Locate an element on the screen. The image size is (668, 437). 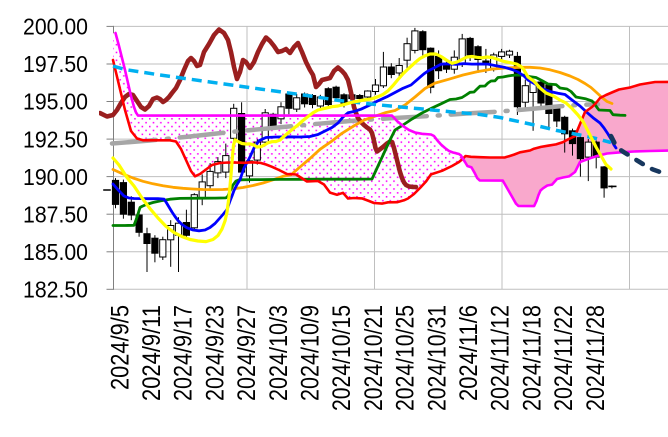
svg-text: 2024/9/5 is located at coordinates (120, 347).